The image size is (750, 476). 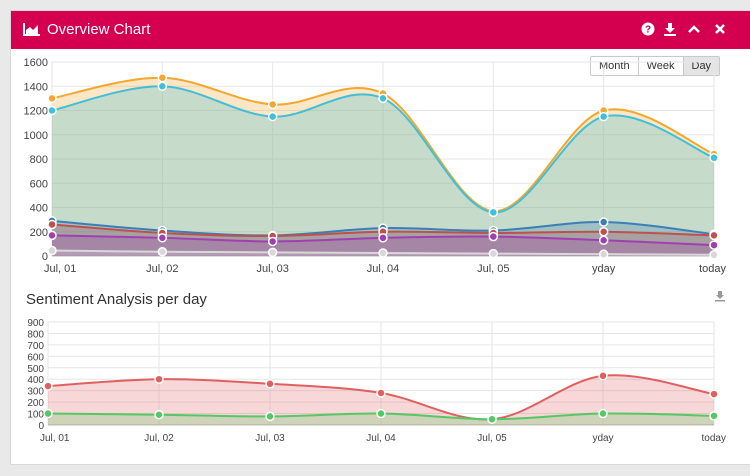 I want to click on series-area, so click(x=381, y=400).